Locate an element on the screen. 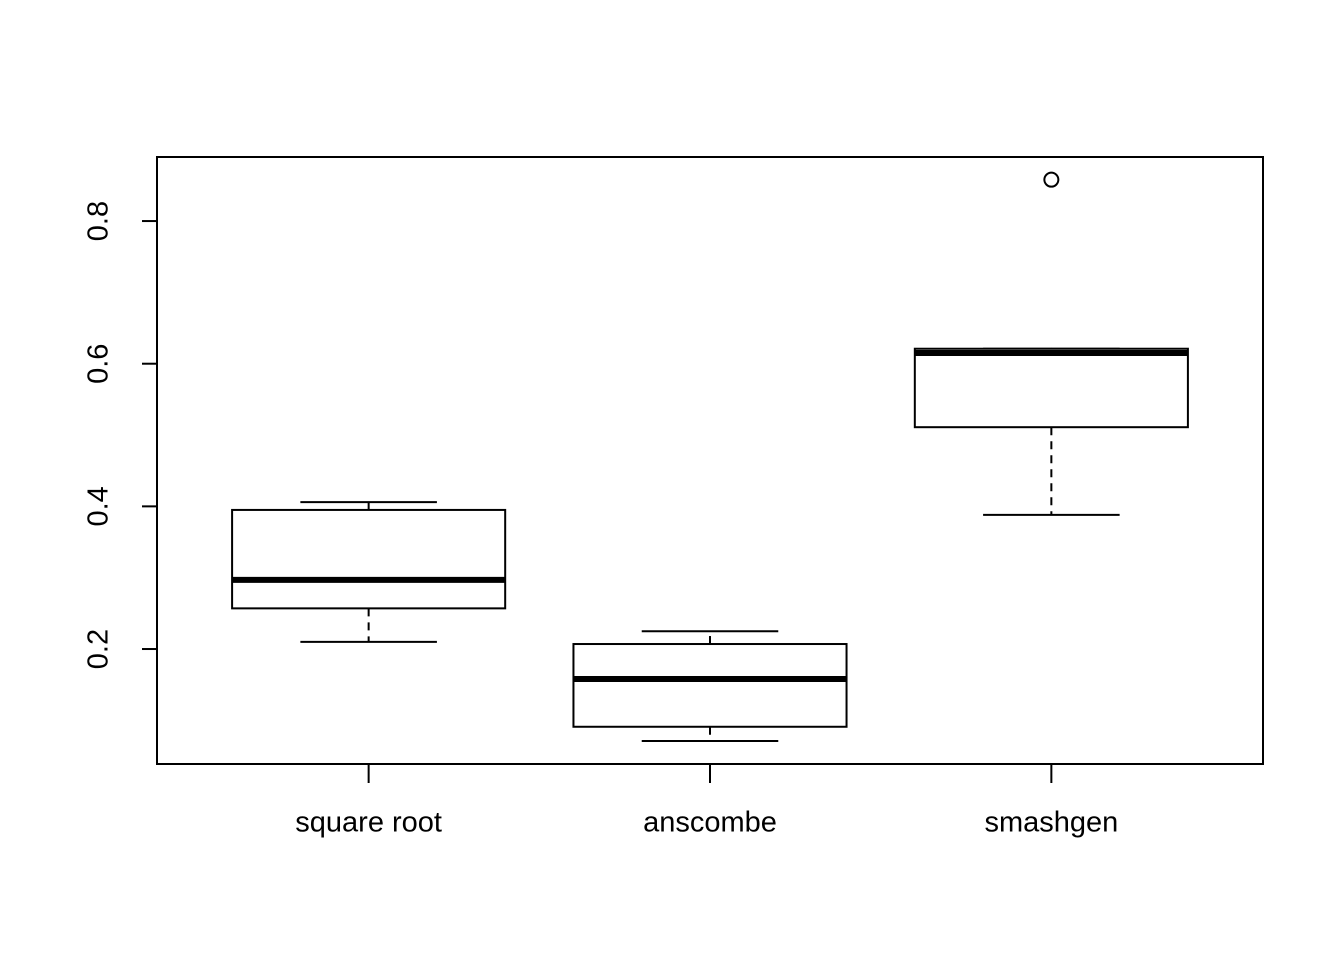  y-tick-label: 0.4 is located at coordinates (99, 506).